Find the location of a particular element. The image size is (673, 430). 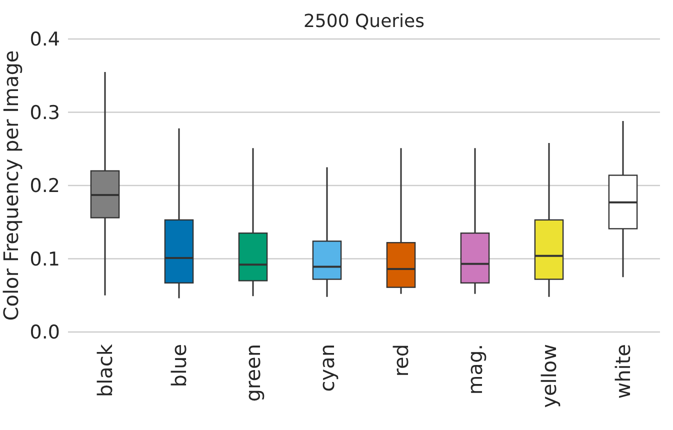

x-tick-label: blue is located at coordinates (179, 366).